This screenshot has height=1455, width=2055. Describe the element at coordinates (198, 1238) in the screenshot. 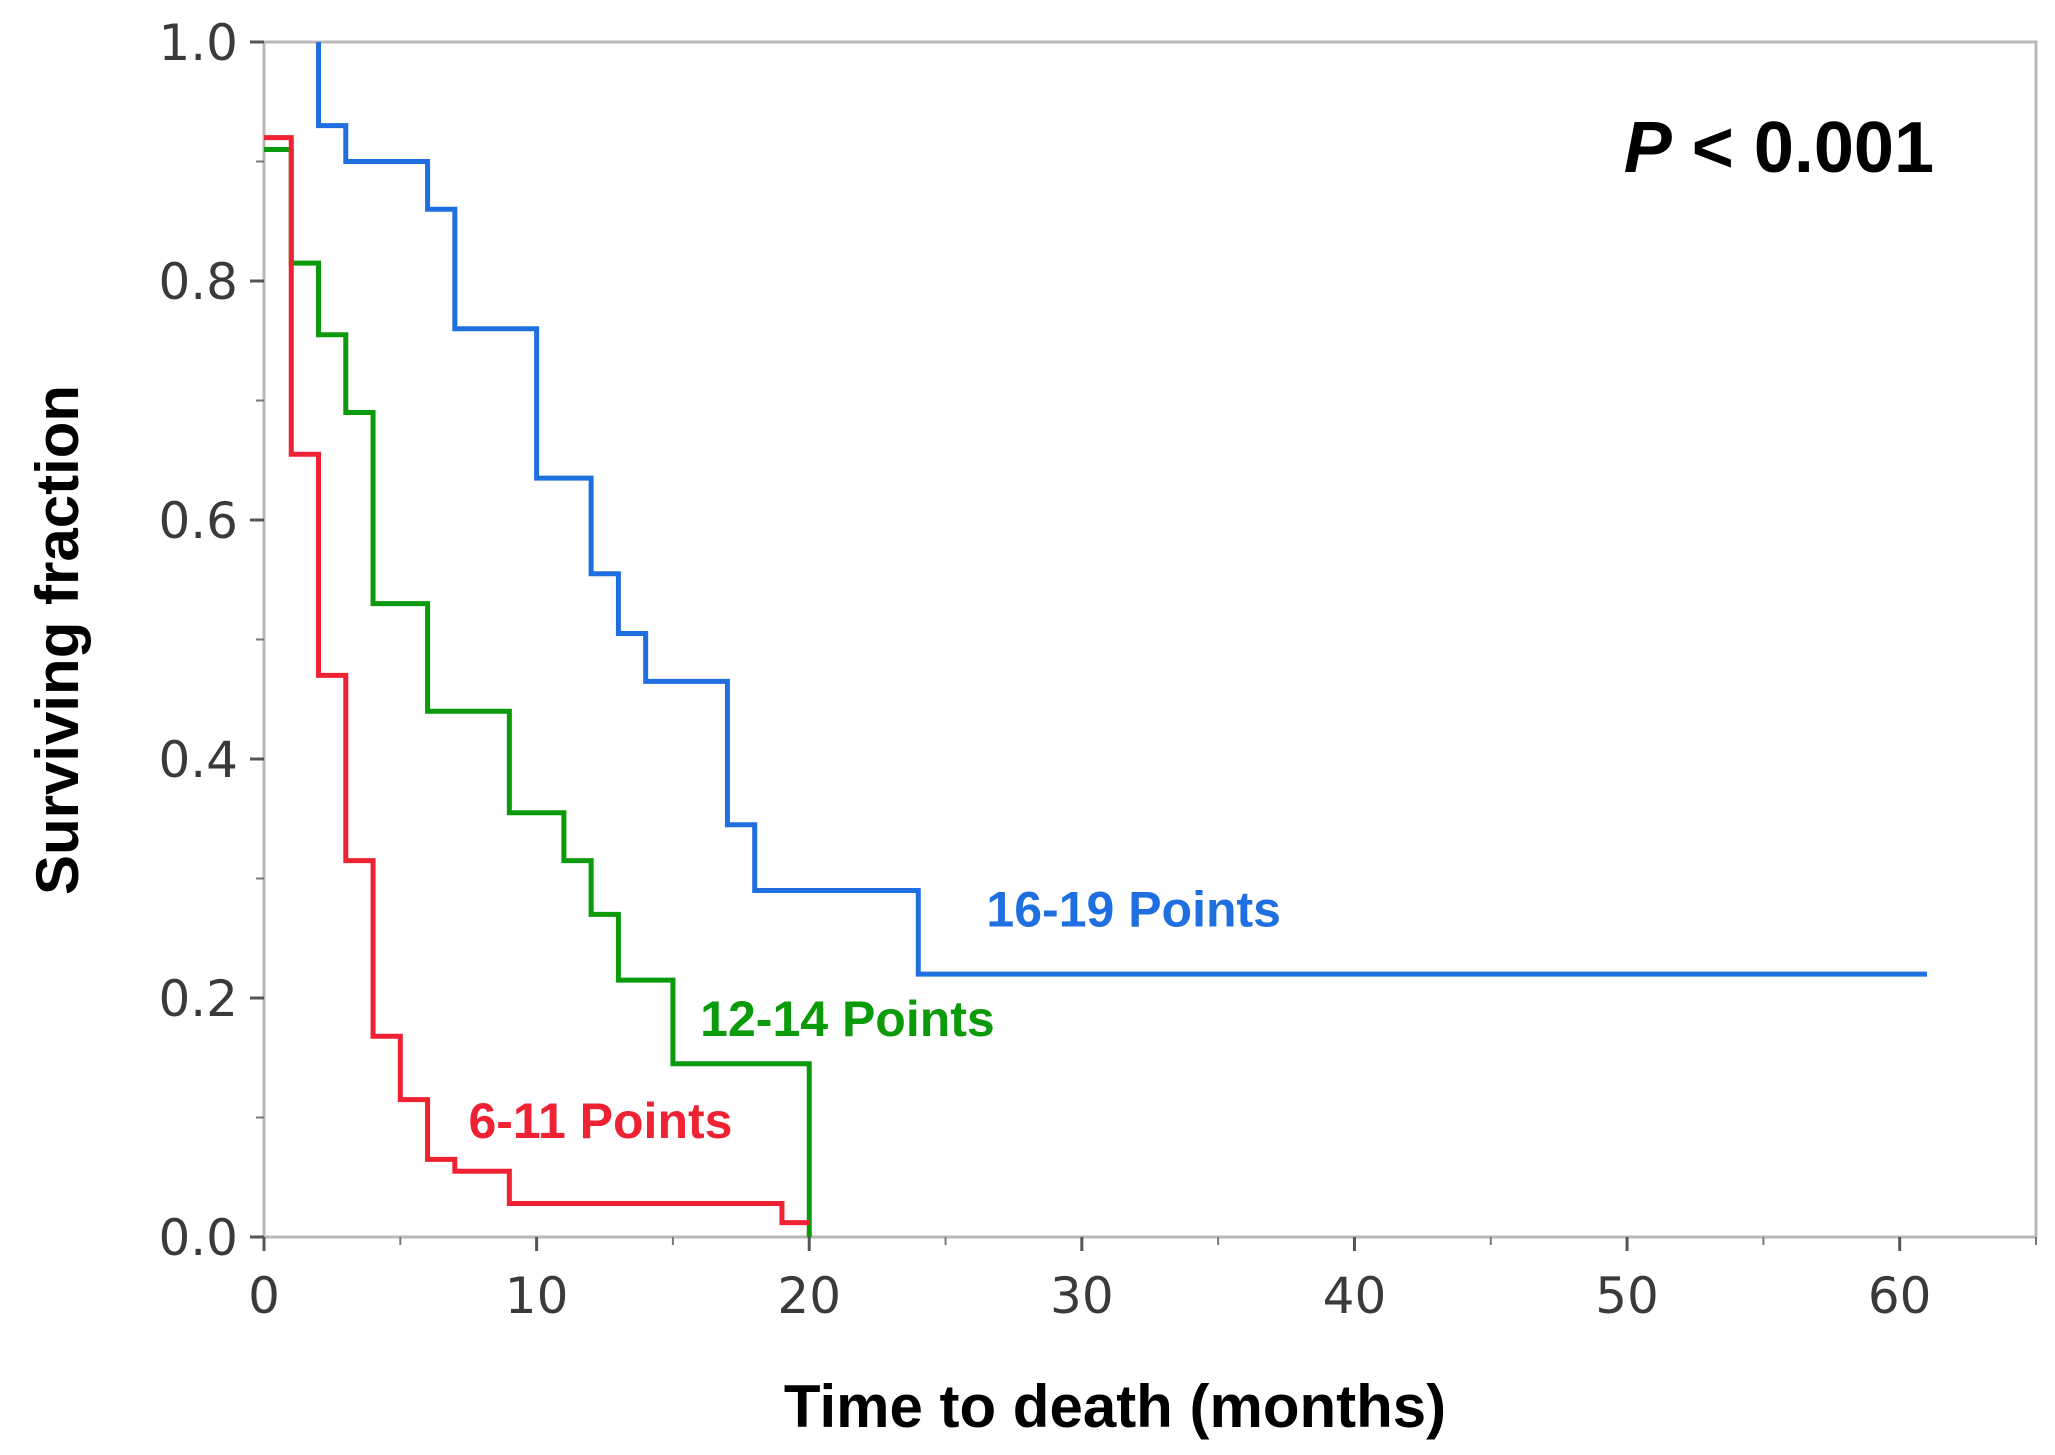

I see `y-tick-label: 0.0` at that location.